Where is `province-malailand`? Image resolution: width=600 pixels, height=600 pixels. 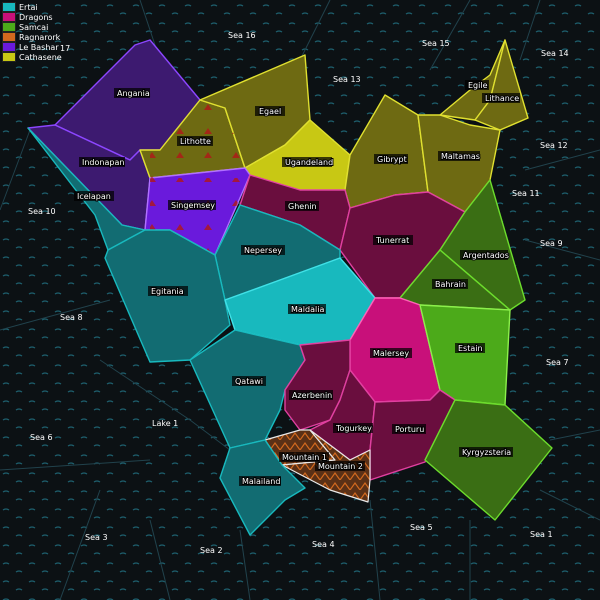 province-malailand is located at coordinates (262, 487).